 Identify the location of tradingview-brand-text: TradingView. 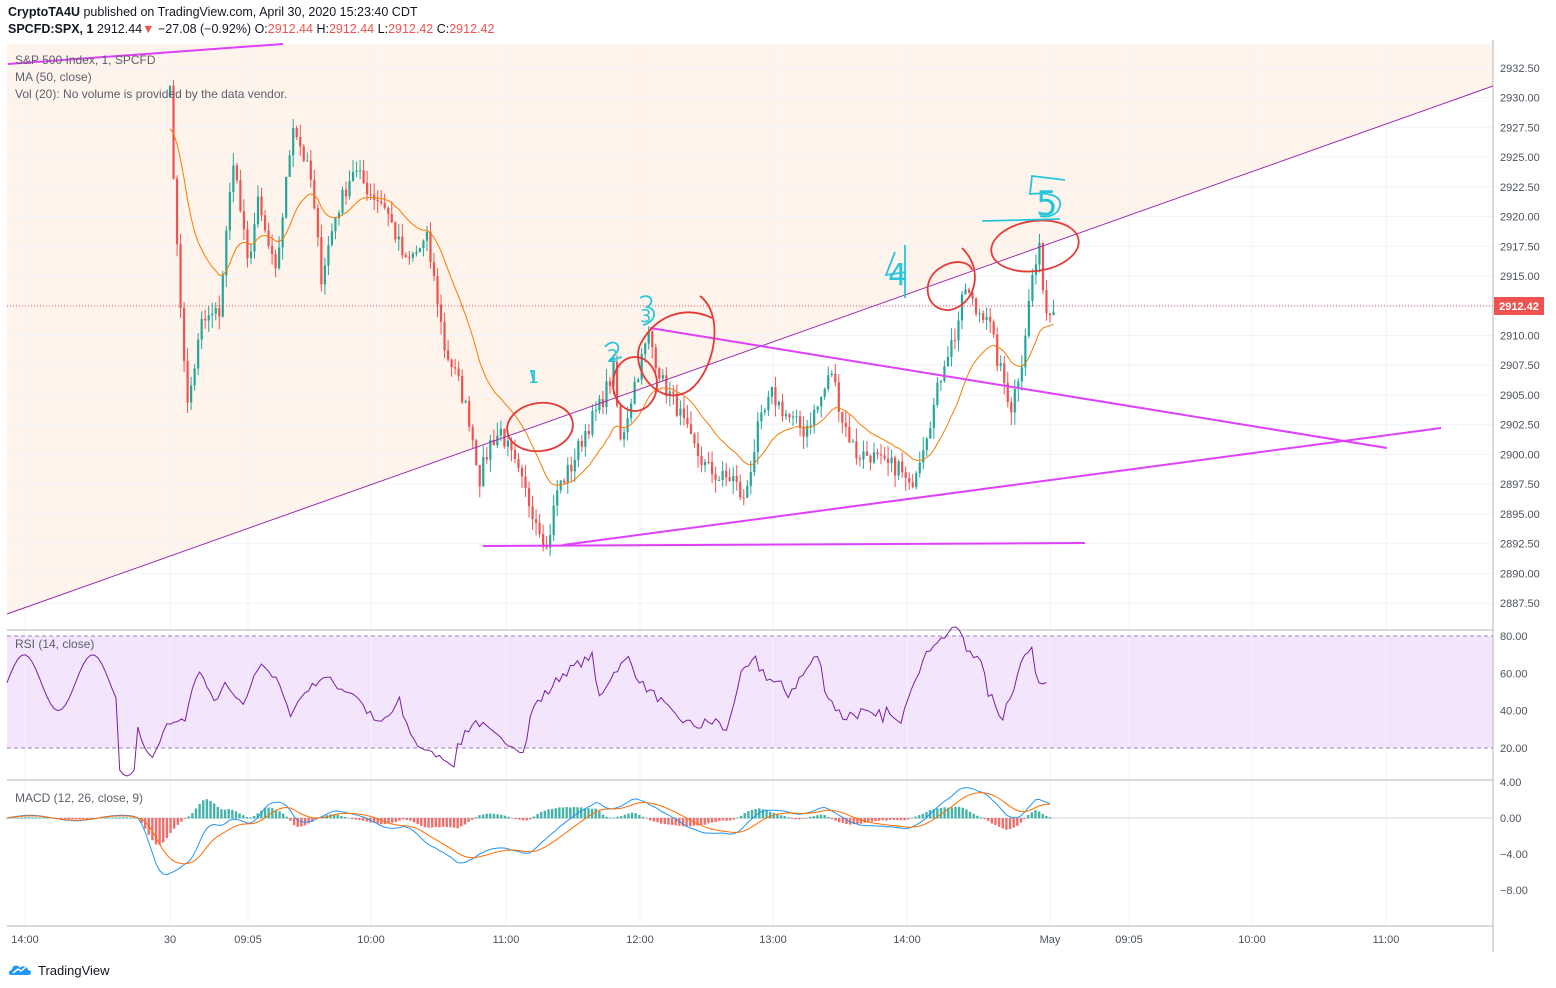
(74, 970).